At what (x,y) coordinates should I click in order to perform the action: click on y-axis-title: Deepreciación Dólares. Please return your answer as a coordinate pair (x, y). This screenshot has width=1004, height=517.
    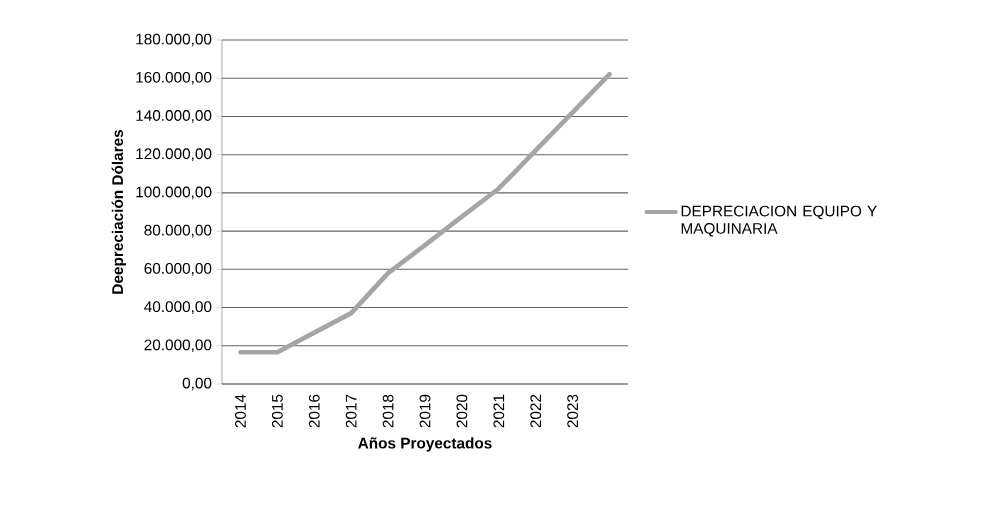
    Looking at the image, I should click on (119, 211).